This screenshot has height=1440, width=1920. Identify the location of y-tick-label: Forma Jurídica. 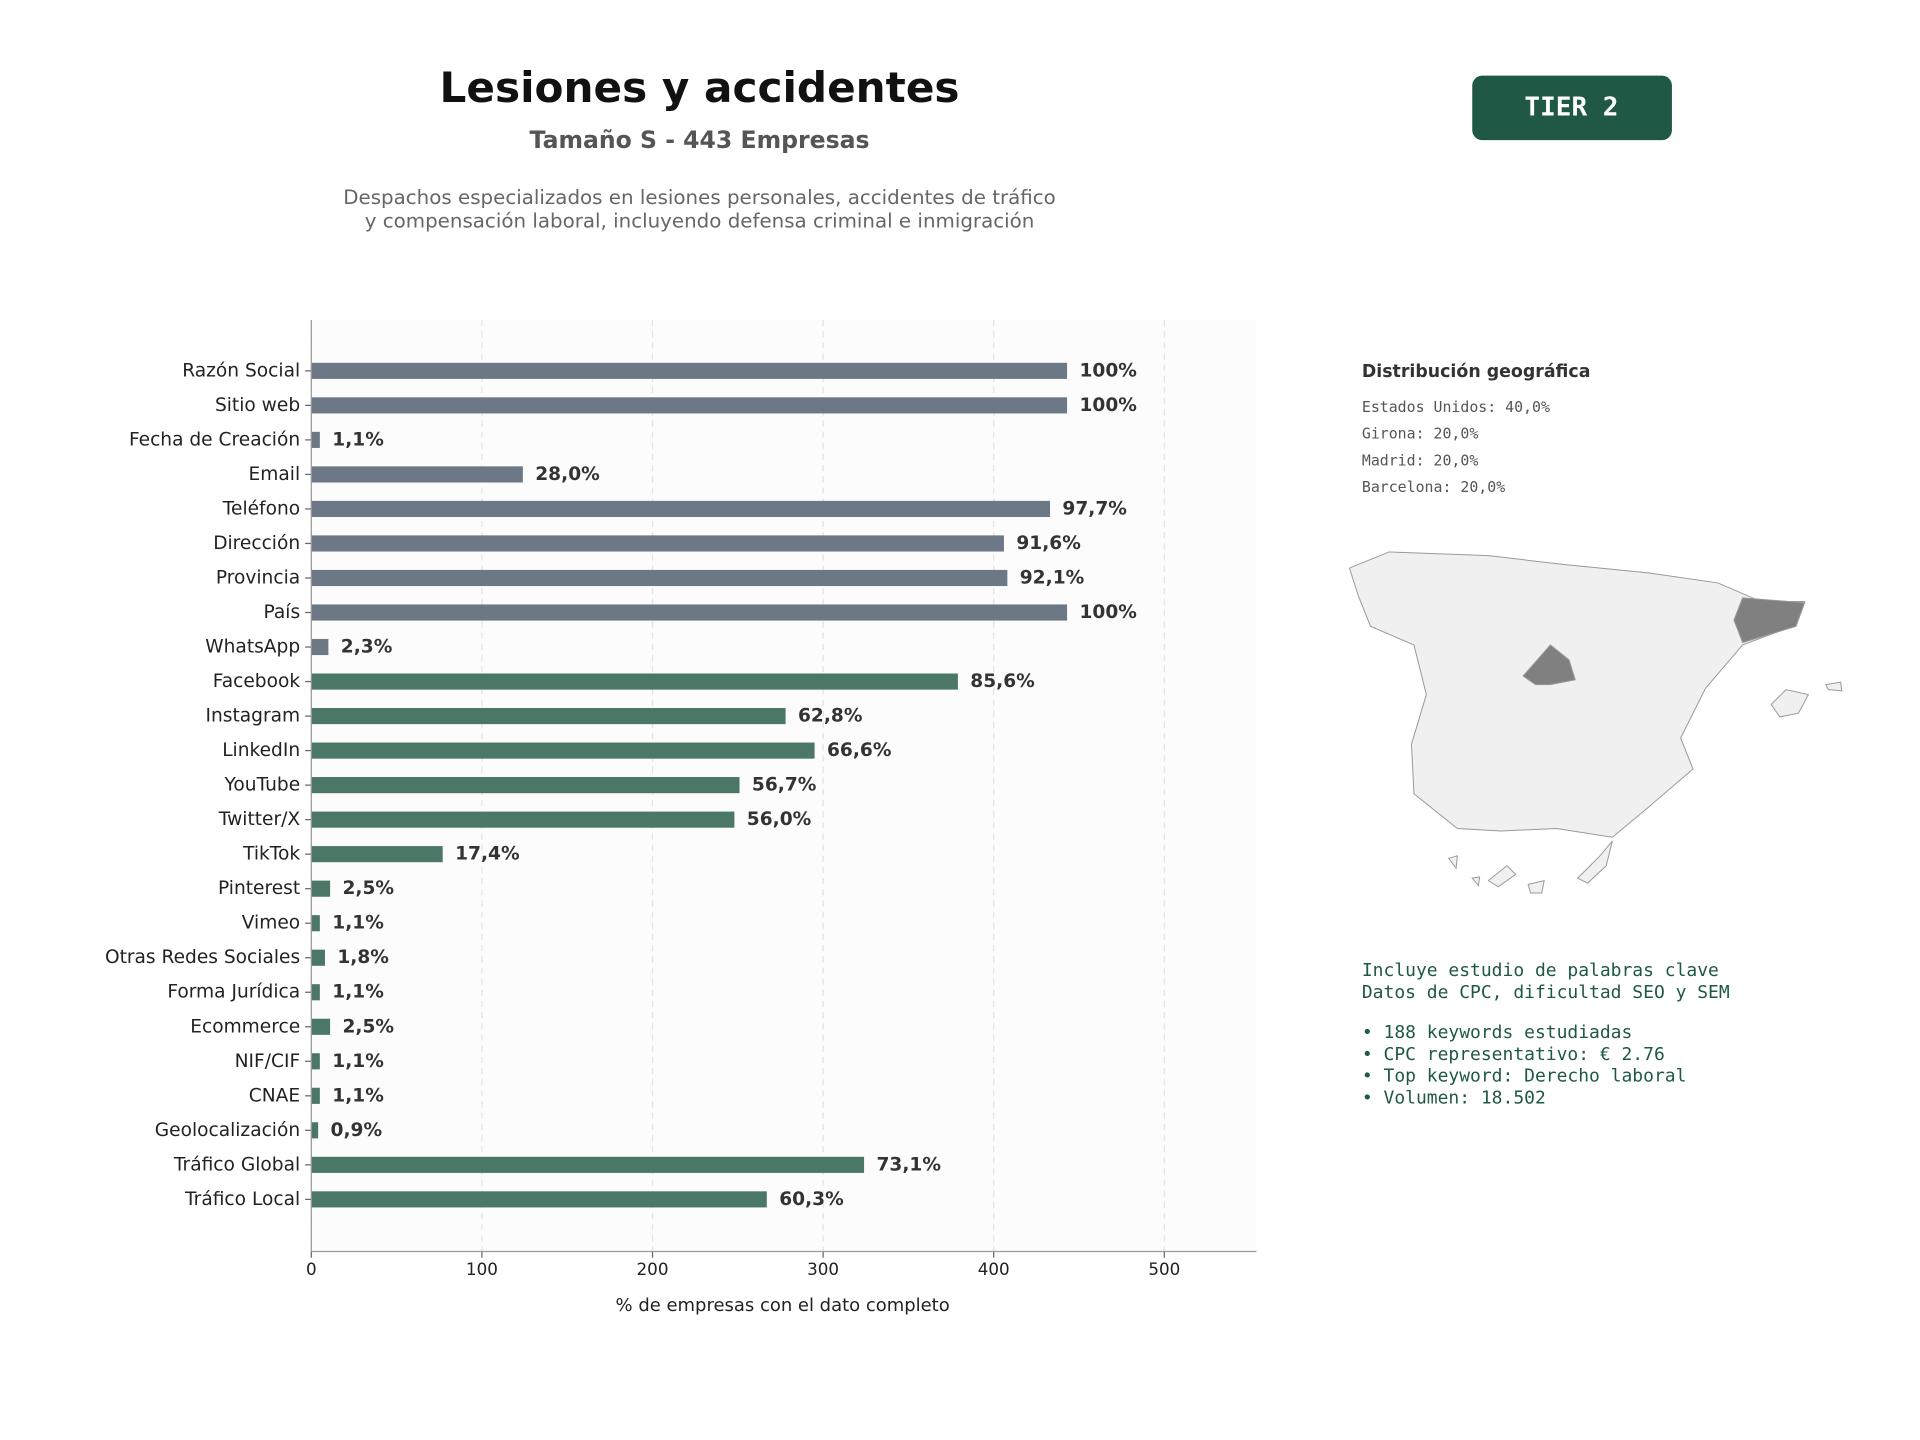
(233, 992).